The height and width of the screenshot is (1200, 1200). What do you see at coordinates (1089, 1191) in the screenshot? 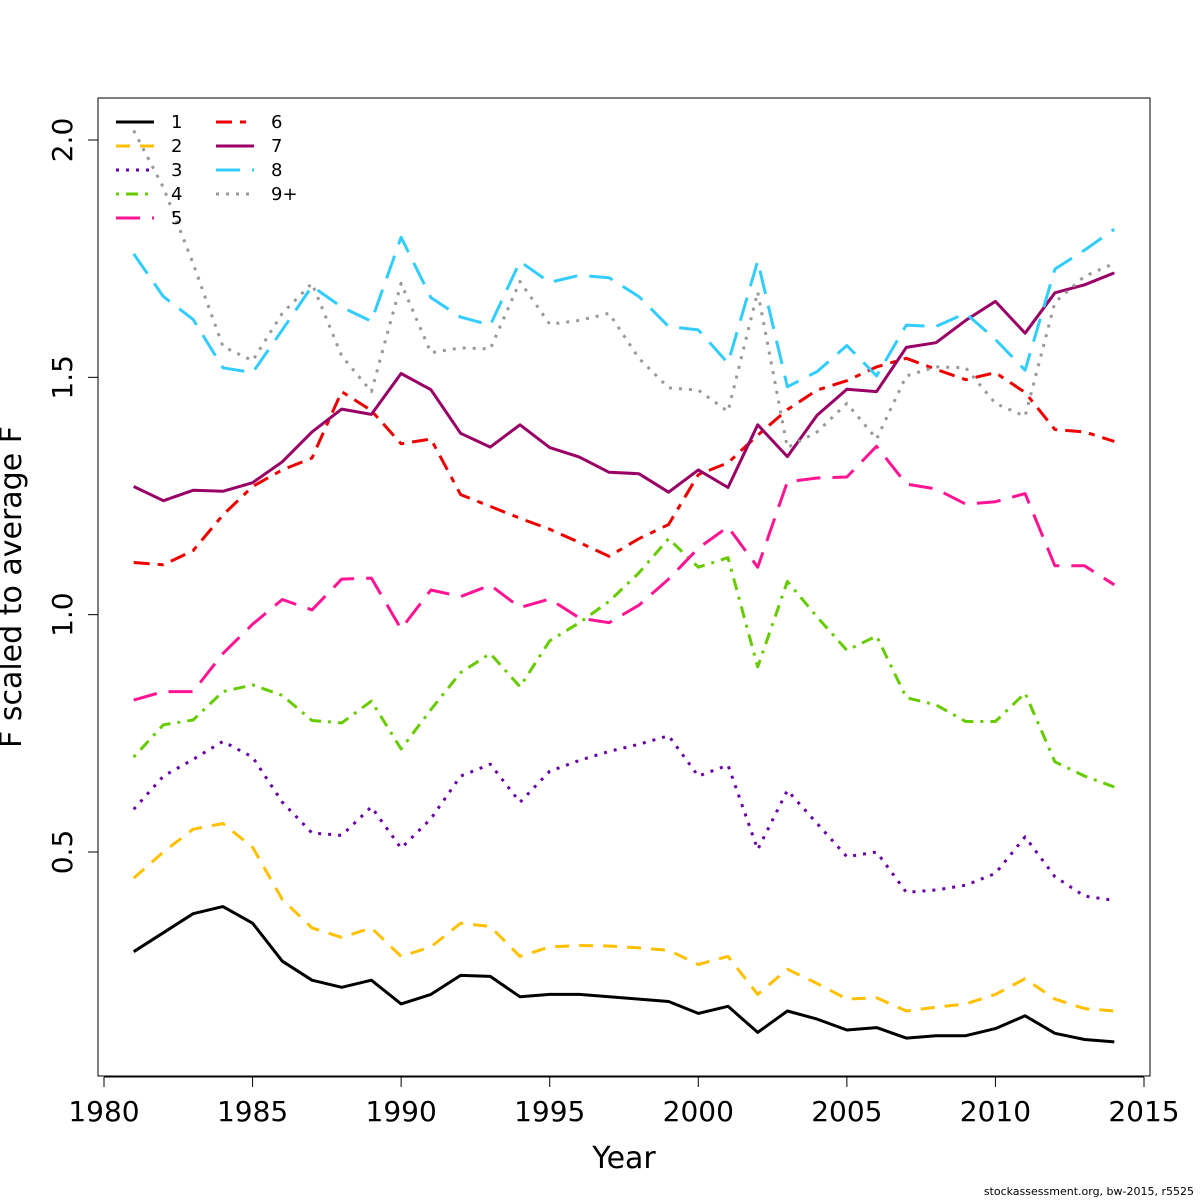
I see `credit-text: stockassessment.org, bw-2015, r5525` at bounding box center [1089, 1191].